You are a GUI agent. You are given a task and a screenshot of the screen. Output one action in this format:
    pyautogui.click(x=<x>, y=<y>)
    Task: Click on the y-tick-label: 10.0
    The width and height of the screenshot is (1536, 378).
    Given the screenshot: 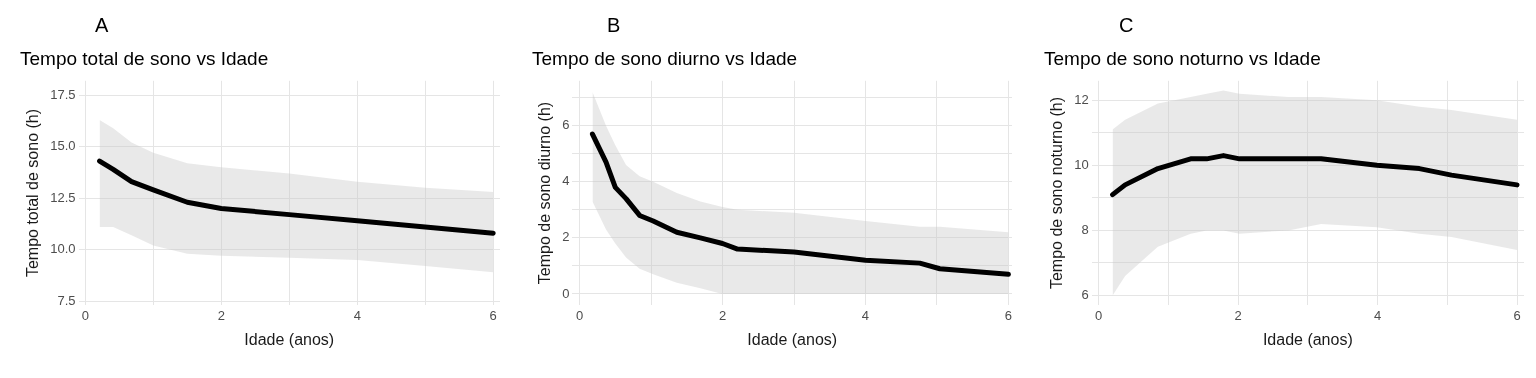 What is the action you would take?
    pyautogui.click(x=63, y=249)
    